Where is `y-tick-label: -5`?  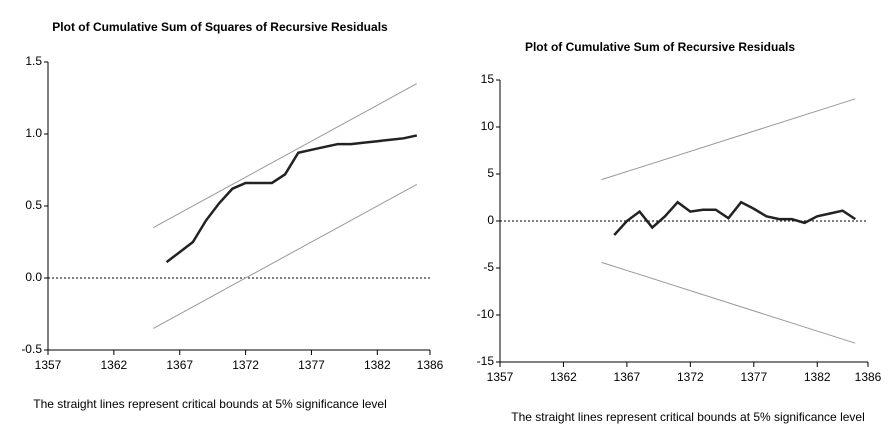
y-tick-label: -5 is located at coordinates (488, 267).